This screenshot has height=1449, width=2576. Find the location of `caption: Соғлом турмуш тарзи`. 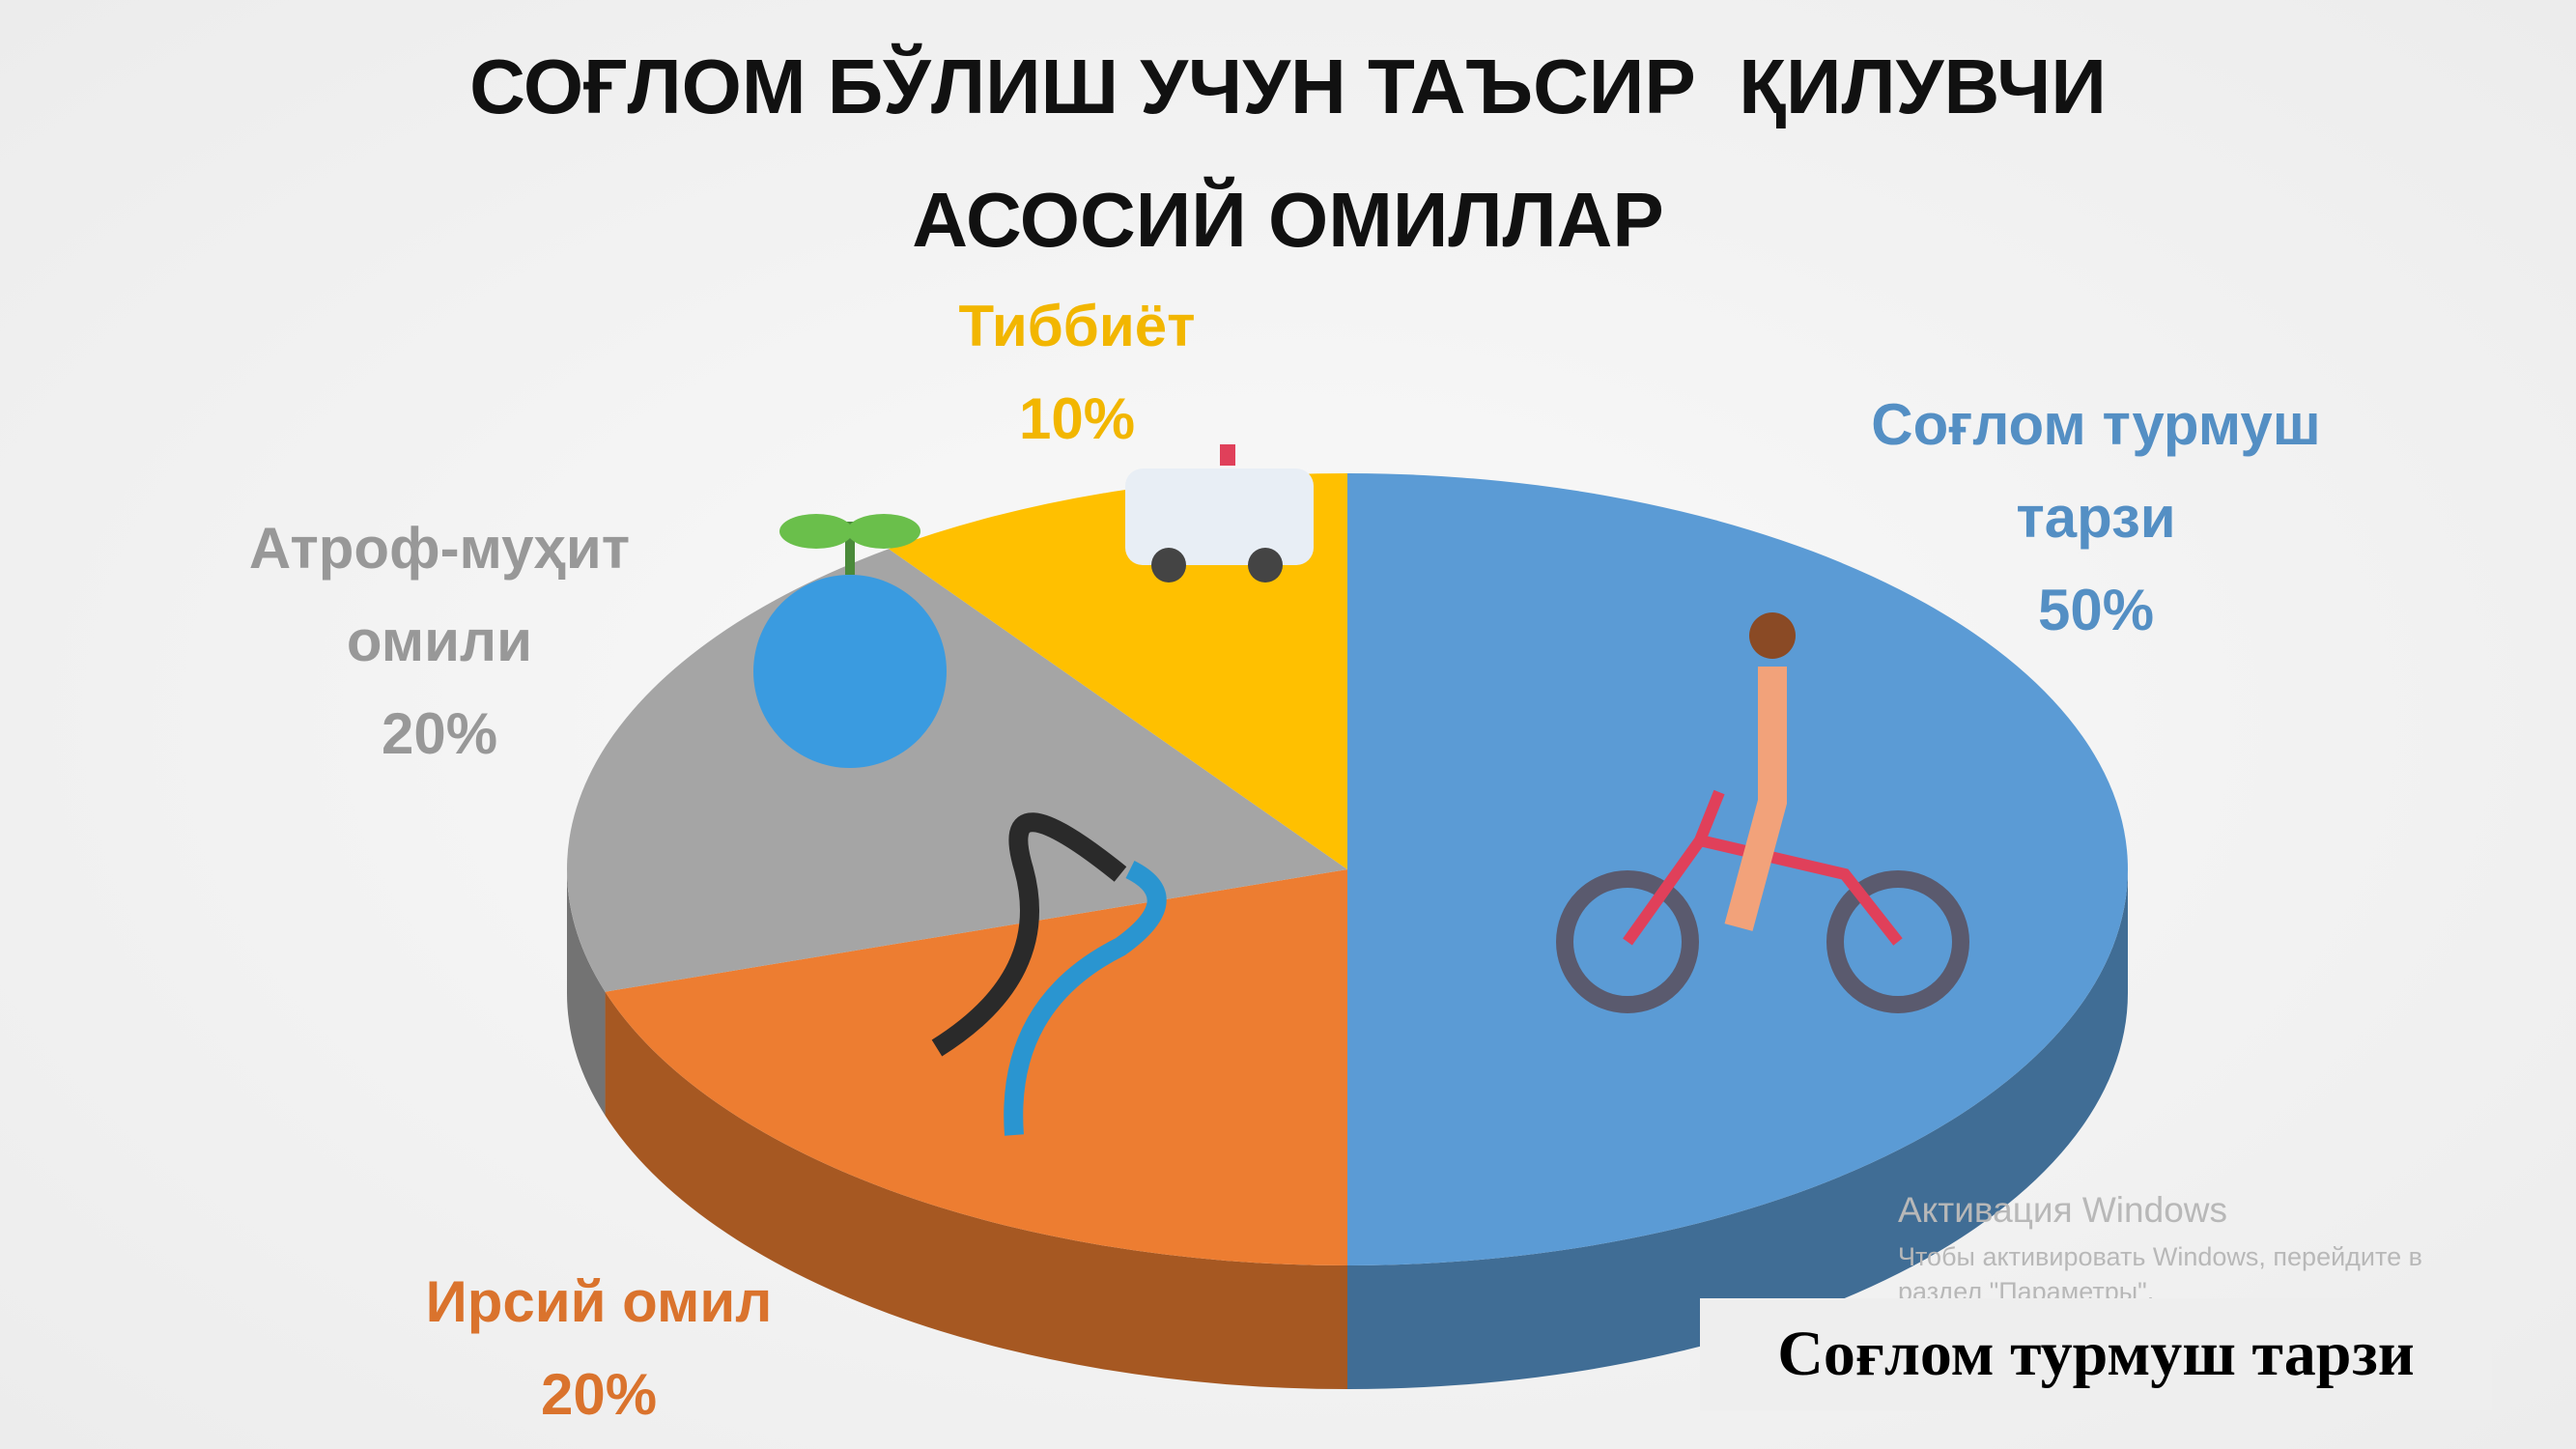

caption: Соғлом турмуш тарзи is located at coordinates (2096, 1354).